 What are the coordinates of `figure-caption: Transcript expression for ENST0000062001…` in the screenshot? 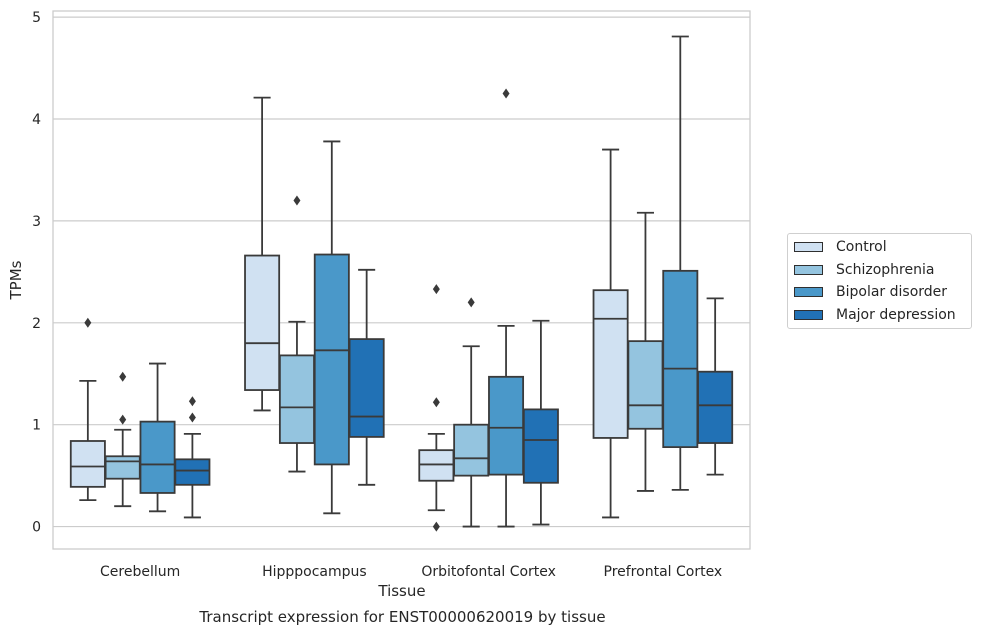 It's located at (402, 617).